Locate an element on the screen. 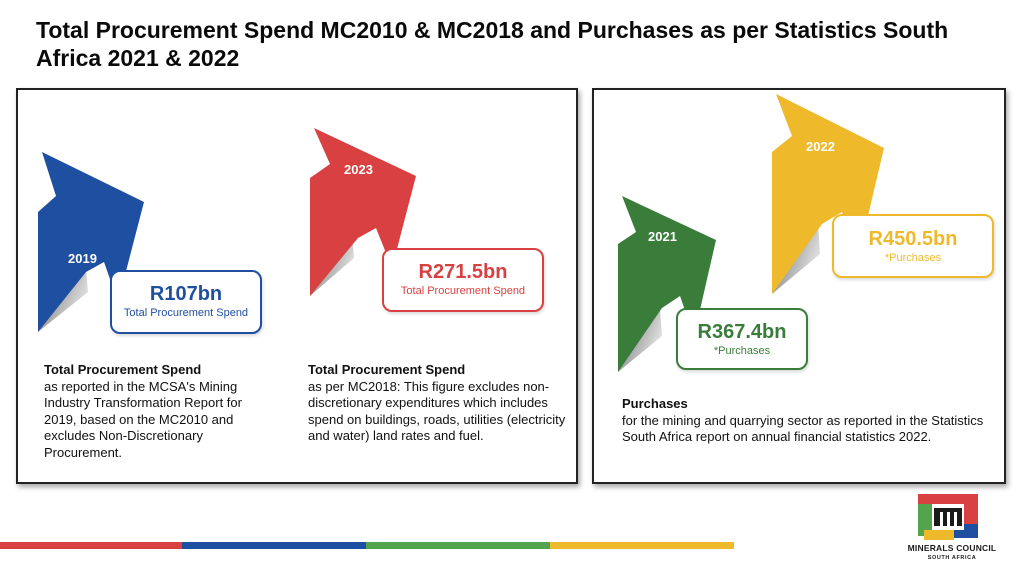 This screenshot has height=576, width=1022. amount: R450.5bn is located at coordinates (913, 239).